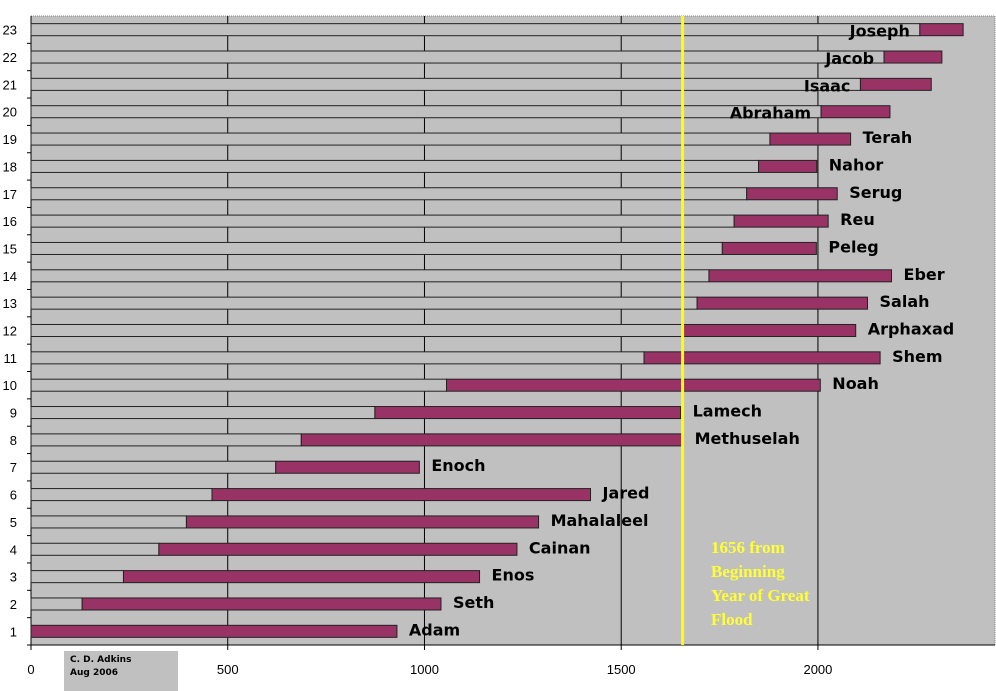 The width and height of the screenshot is (996, 691). What do you see at coordinates (621, 669) in the screenshot?
I see `x-tick-label: 1500` at bounding box center [621, 669].